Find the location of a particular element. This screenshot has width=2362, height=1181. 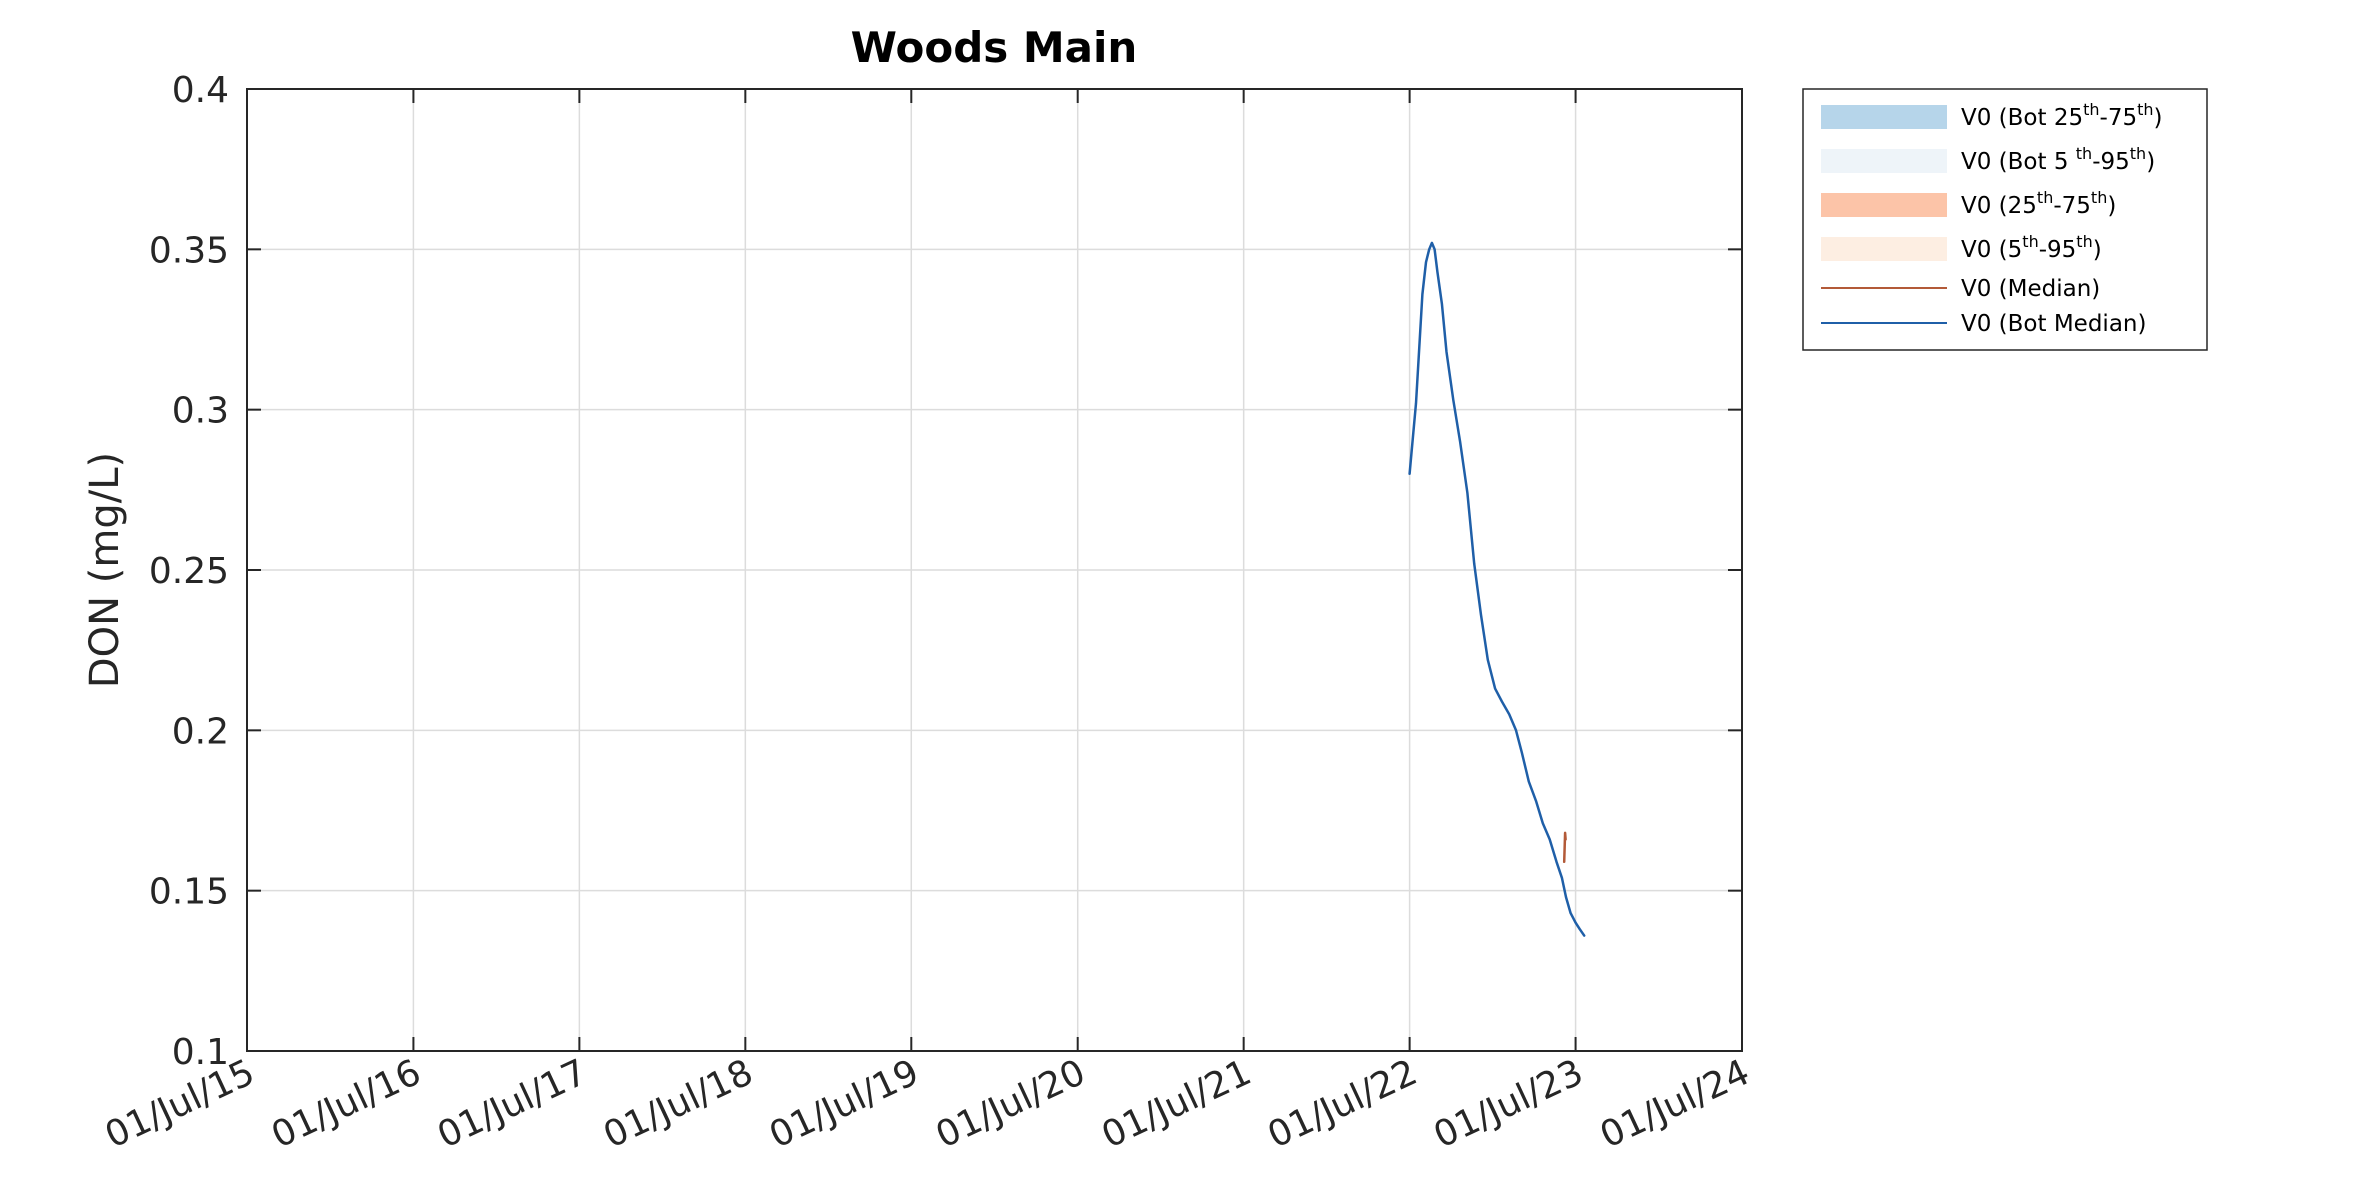

y-tick-label: 0.35 is located at coordinates (189, 250).